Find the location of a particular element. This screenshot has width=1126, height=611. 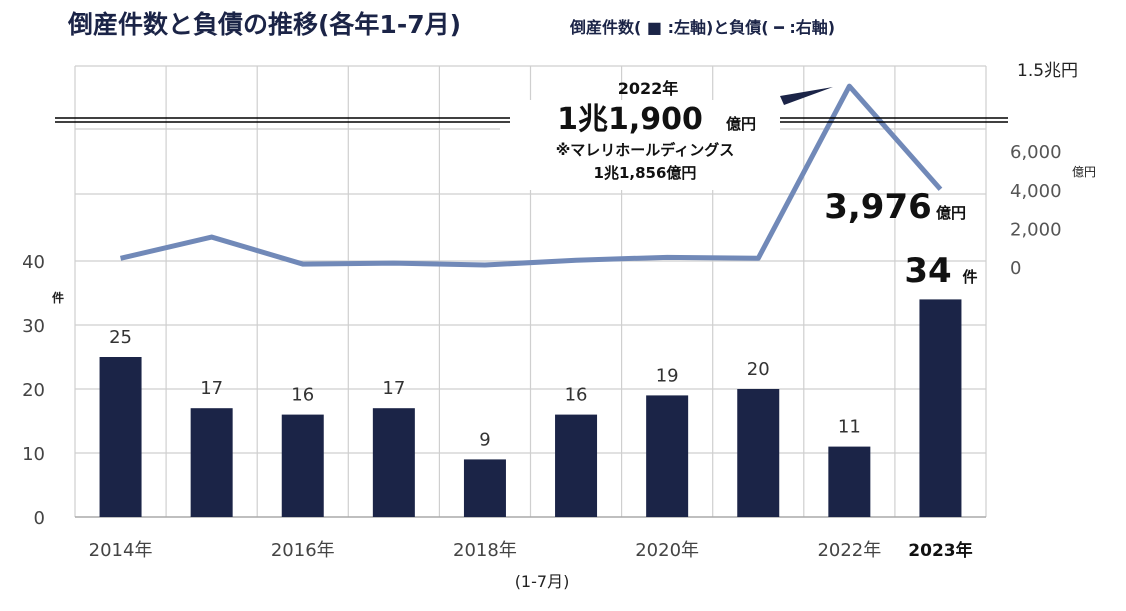

right-tick-label: 2,000 is located at coordinates (1036, 229).